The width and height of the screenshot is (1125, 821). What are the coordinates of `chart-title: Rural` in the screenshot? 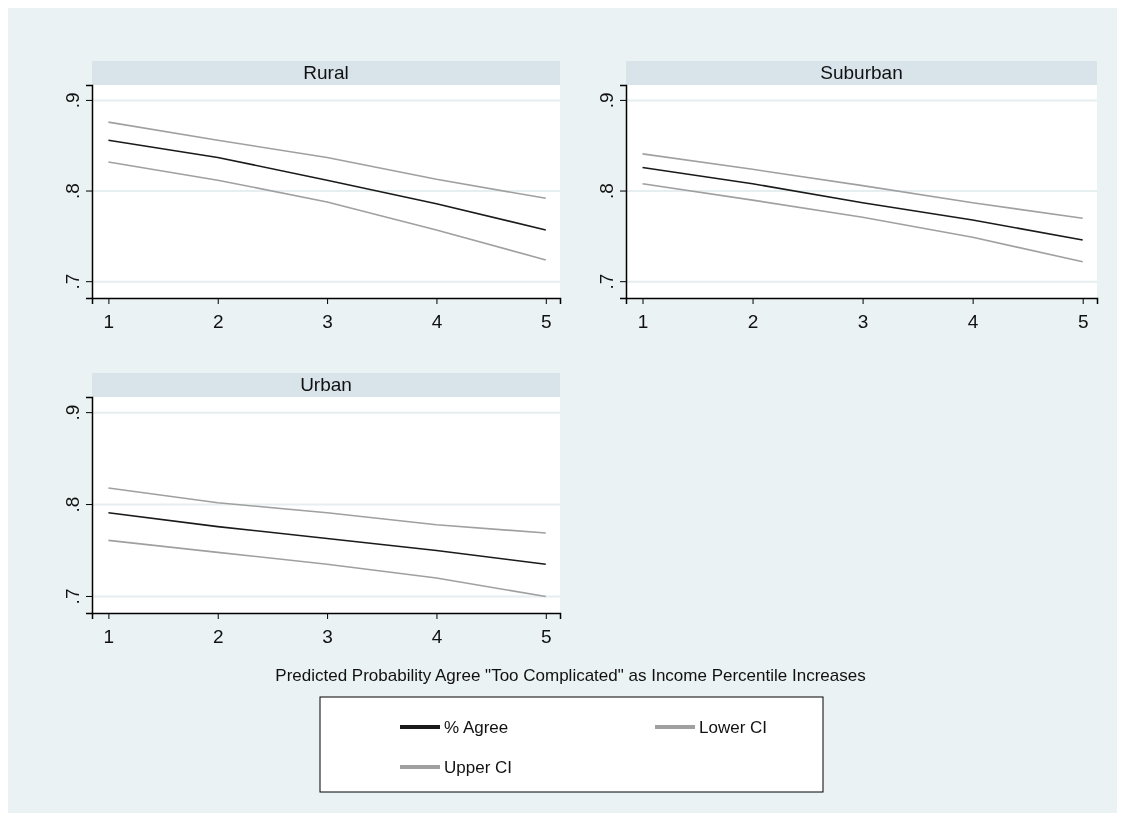 It's located at (326, 72).